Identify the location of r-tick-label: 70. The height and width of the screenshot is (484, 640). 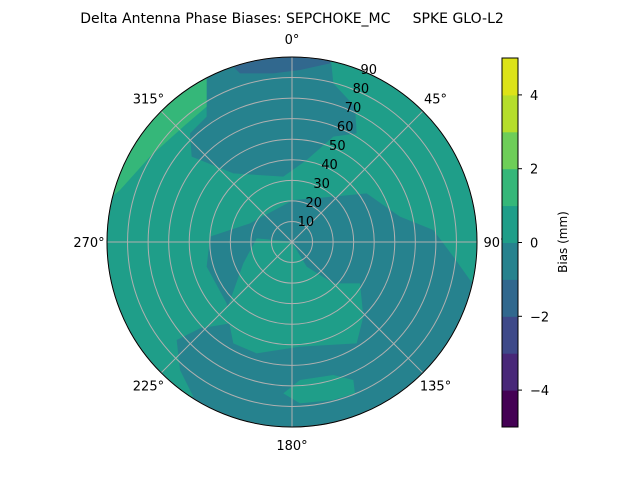
(353, 108).